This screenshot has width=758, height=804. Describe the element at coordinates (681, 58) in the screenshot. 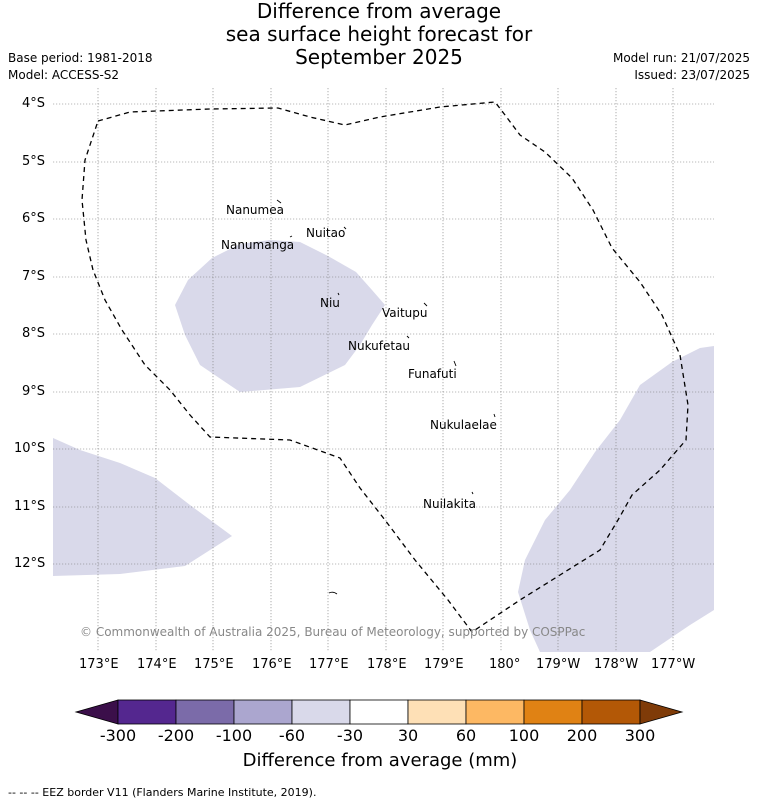

I see `model-run-text: Model run: 21/07/2025` at that location.